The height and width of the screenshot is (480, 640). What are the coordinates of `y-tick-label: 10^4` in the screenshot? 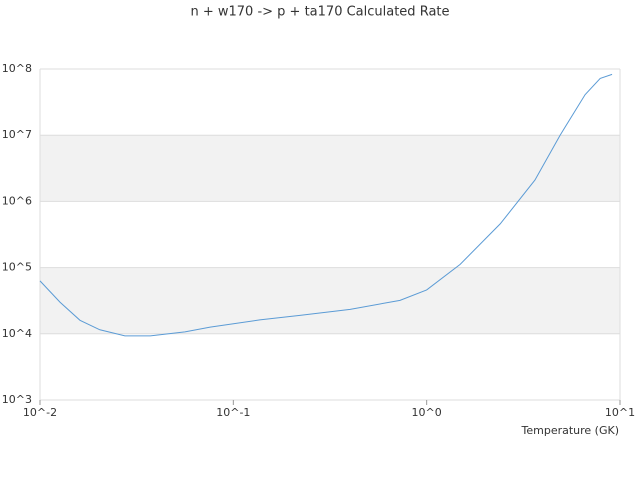 It's located at (17, 333).